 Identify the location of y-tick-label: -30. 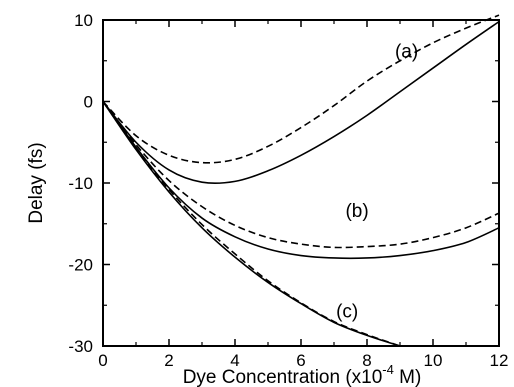
(80, 346).